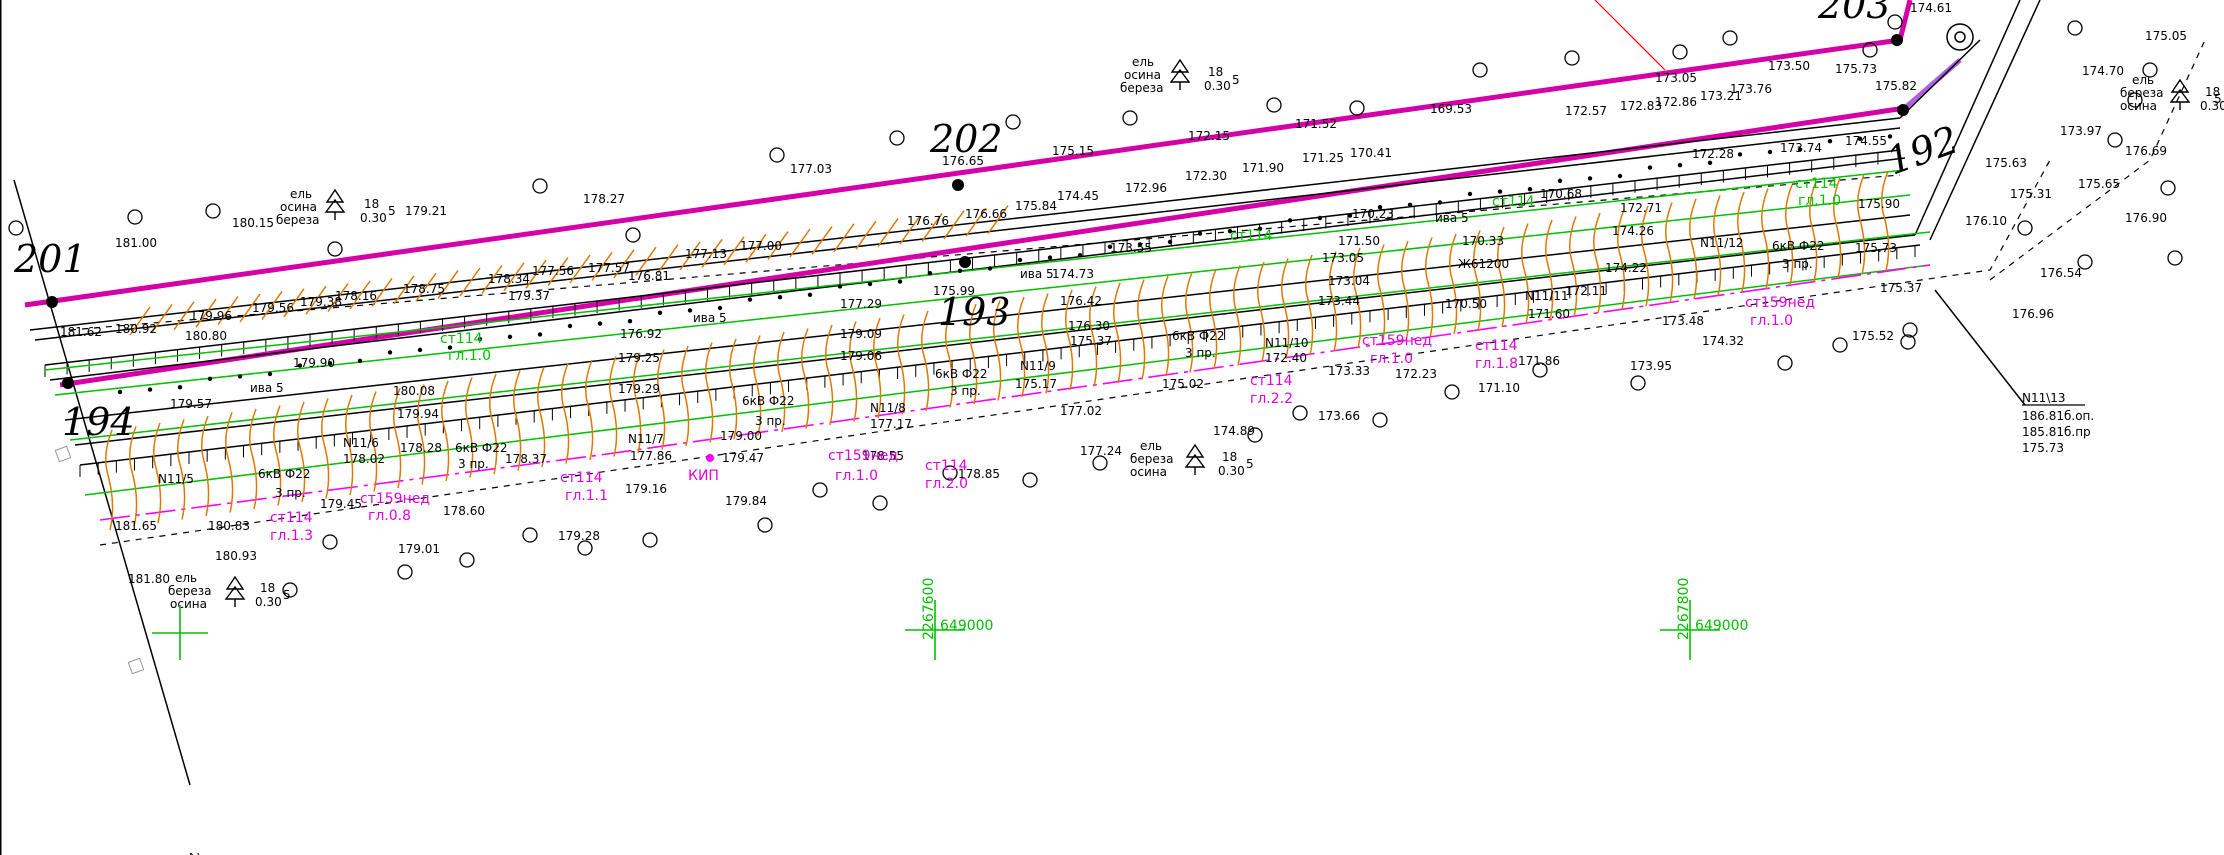  What do you see at coordinates (1466, 304) in the screenshot?
I see `elevation: 170.50` at bounding box center [1466, 304].